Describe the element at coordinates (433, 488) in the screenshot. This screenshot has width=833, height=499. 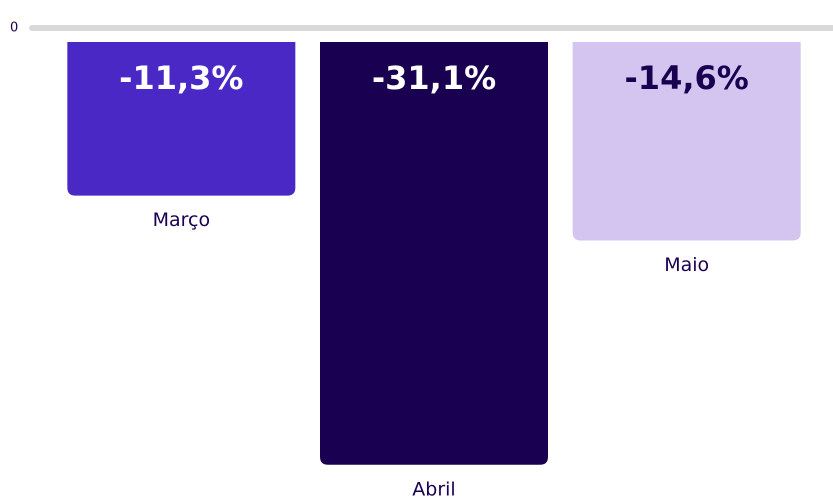
I see `category-label: Abril` at that location.